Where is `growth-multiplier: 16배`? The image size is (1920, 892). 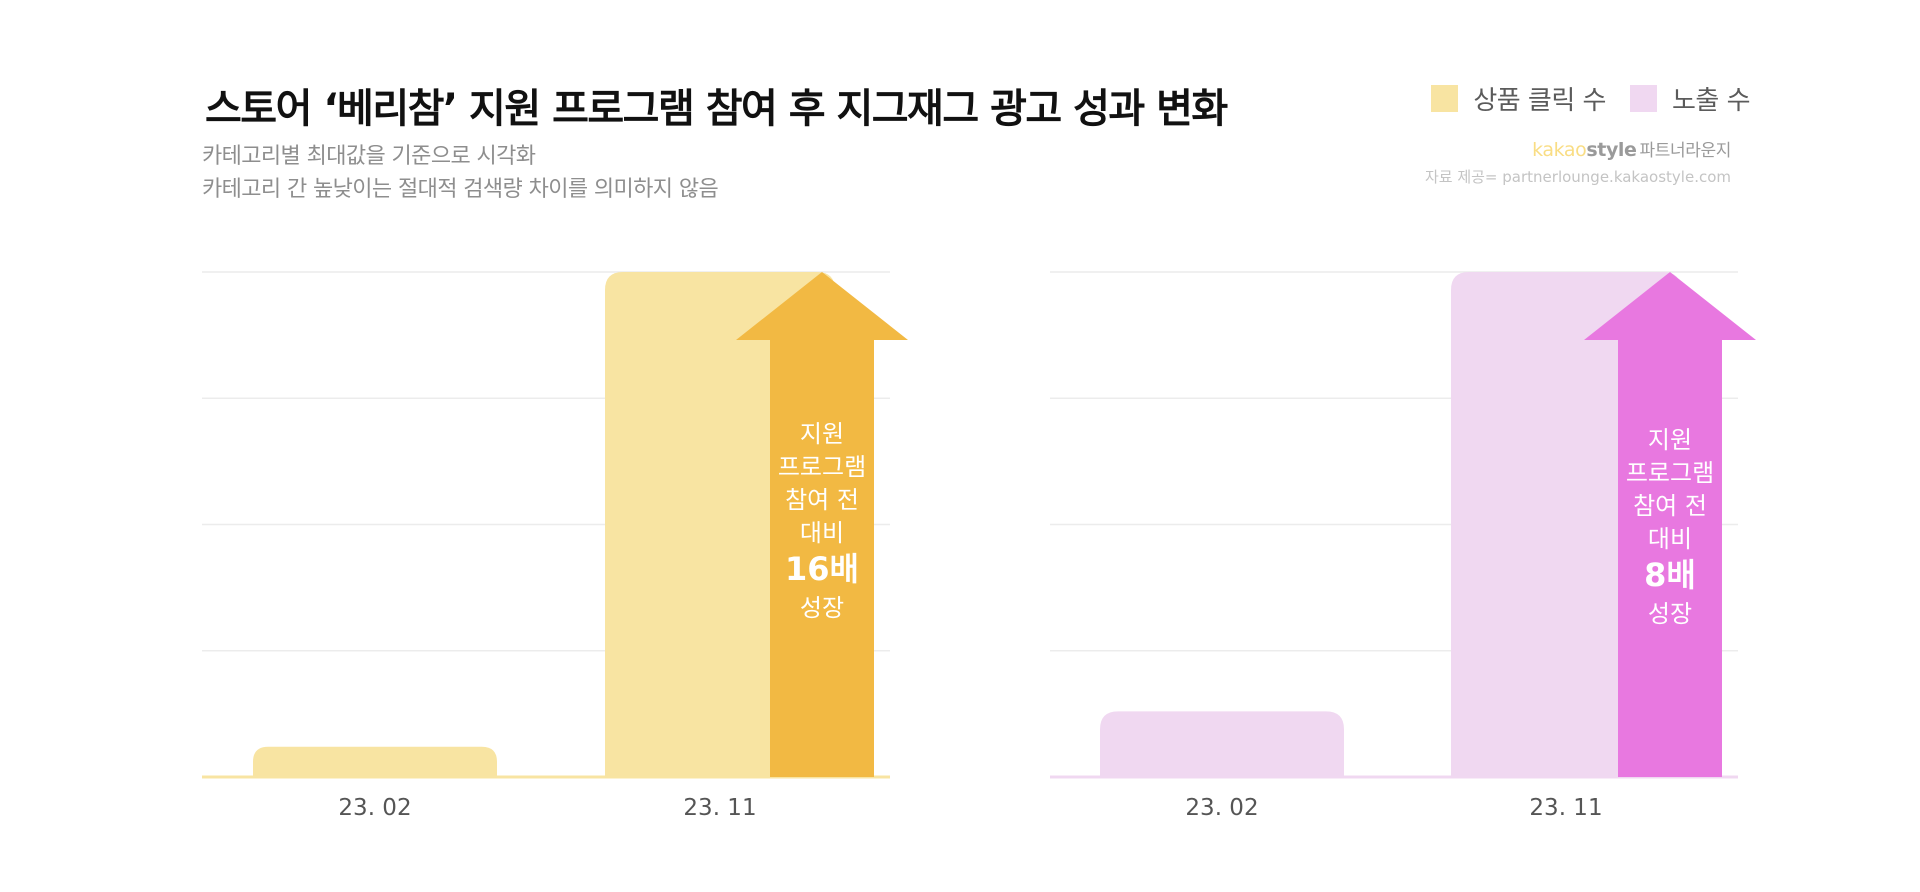
growth-multiplier: 16배 is located at coordinates (822, 569).